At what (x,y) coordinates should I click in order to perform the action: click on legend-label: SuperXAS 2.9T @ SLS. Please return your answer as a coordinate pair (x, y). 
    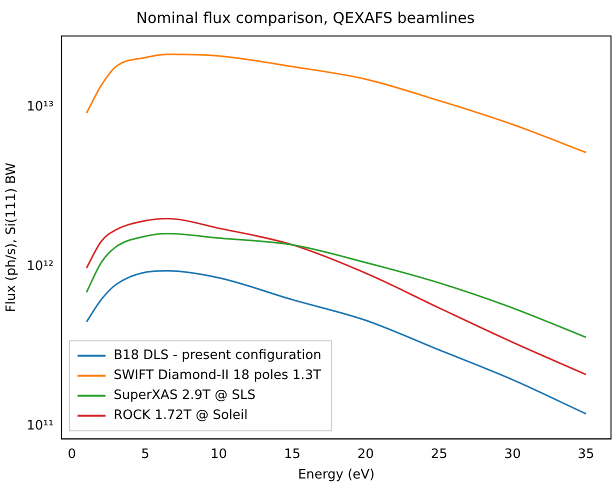
    Looking at the image, I should click on (185, 396).